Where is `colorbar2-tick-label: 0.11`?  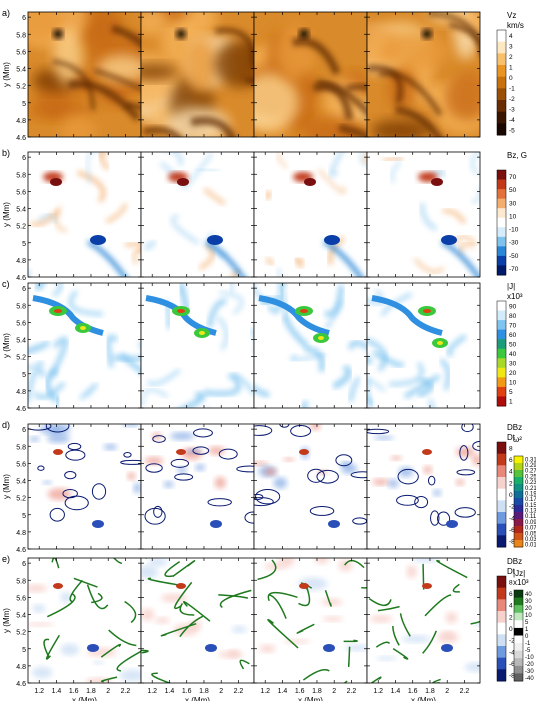 colorbar2-tick-label: 0.11 is located at coordinates (530, 517).